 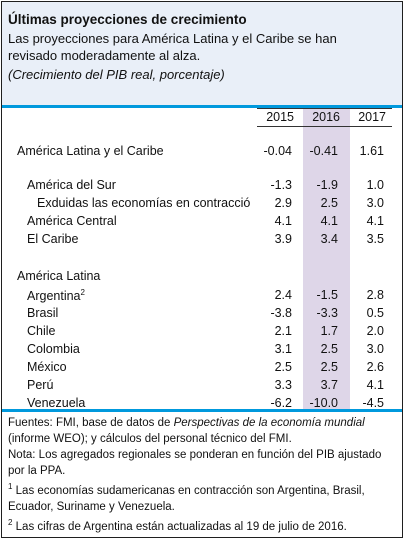 I want to click on cell-2016: -1.9, so click(x=327, y=185).